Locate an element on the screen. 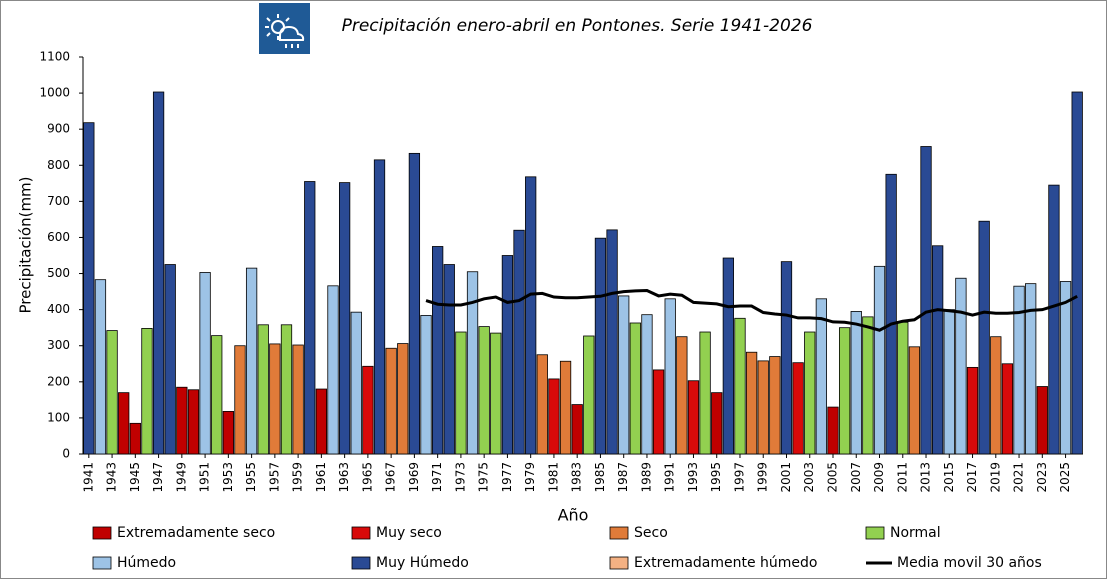  x-tick-label: 1943 is located at coordinates (112, 477).